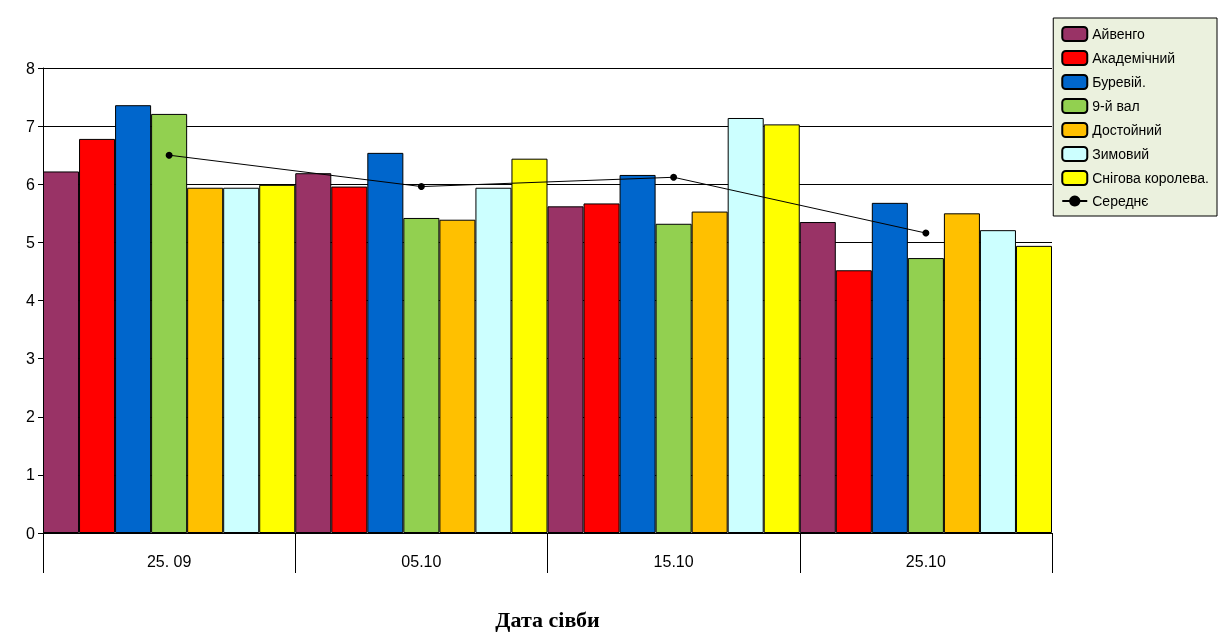  I want to click on legend-label: Айвенго, so click(1119, 34).